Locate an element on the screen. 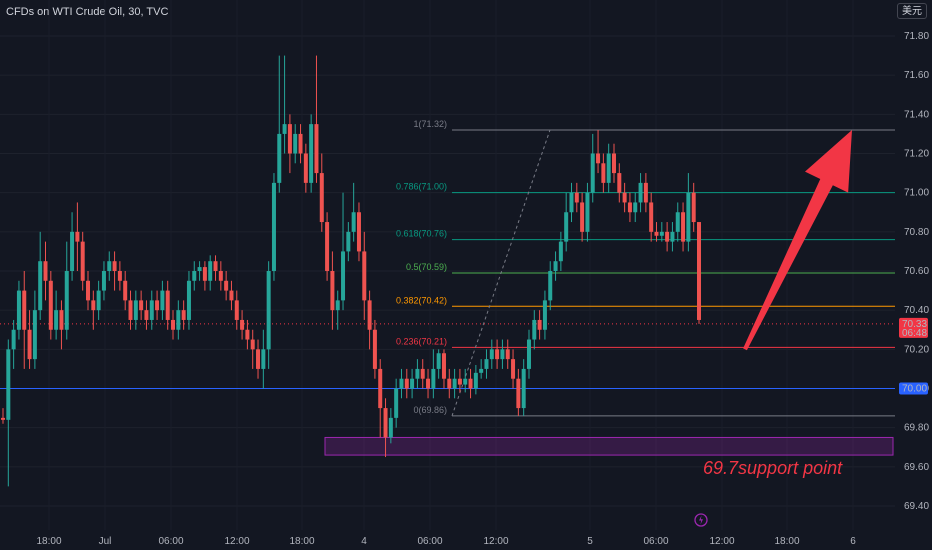 The height and width of the screenshot is (550, 932). price-label-bg is located at coordinates (913, 327).